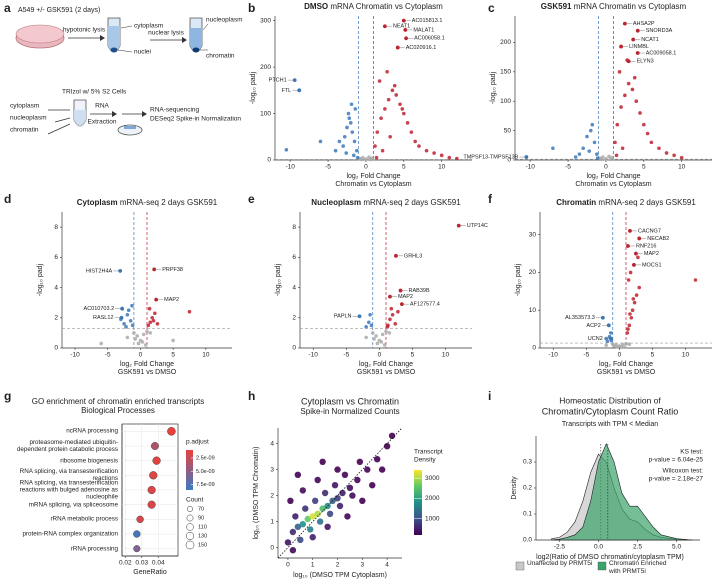 This screenshot has height=583, width=720. What do you see at coordinates (425, 460) in the screenshot?
I see `colorbar-title: Density` at bounding box center [425, 460].